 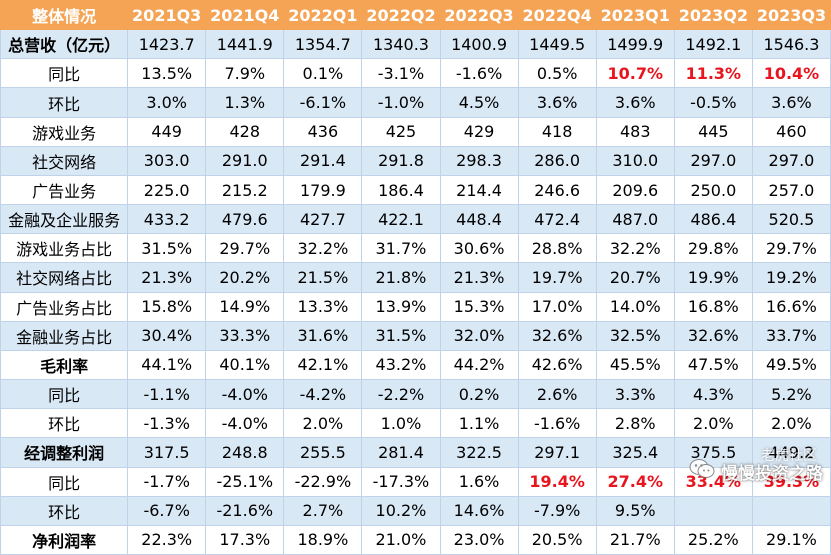 I want to click on table-cell: 433.2, so click(x=167, y=219).